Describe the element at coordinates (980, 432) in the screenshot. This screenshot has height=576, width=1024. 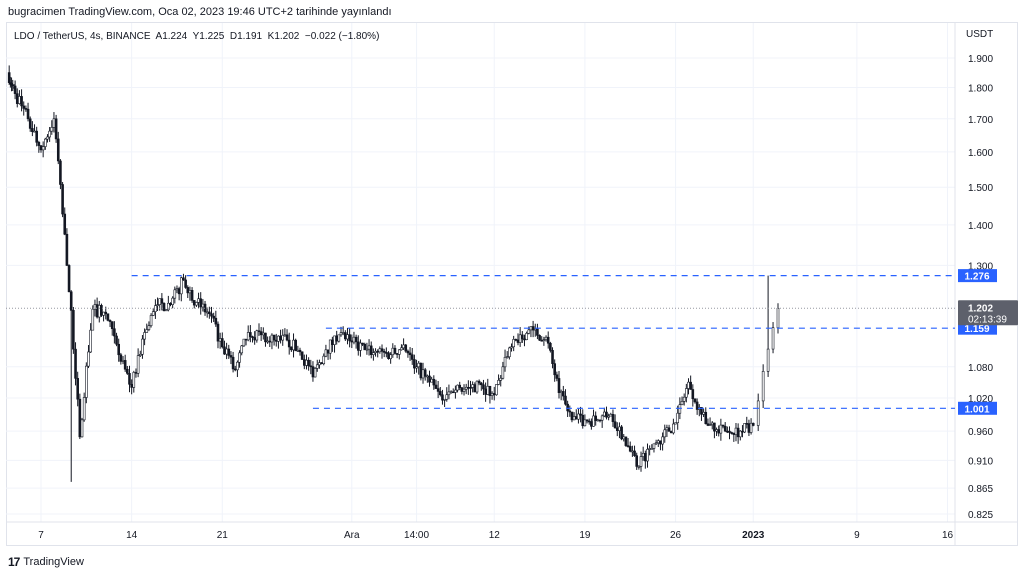
I see `price-tick-label: 0.960` at that location.